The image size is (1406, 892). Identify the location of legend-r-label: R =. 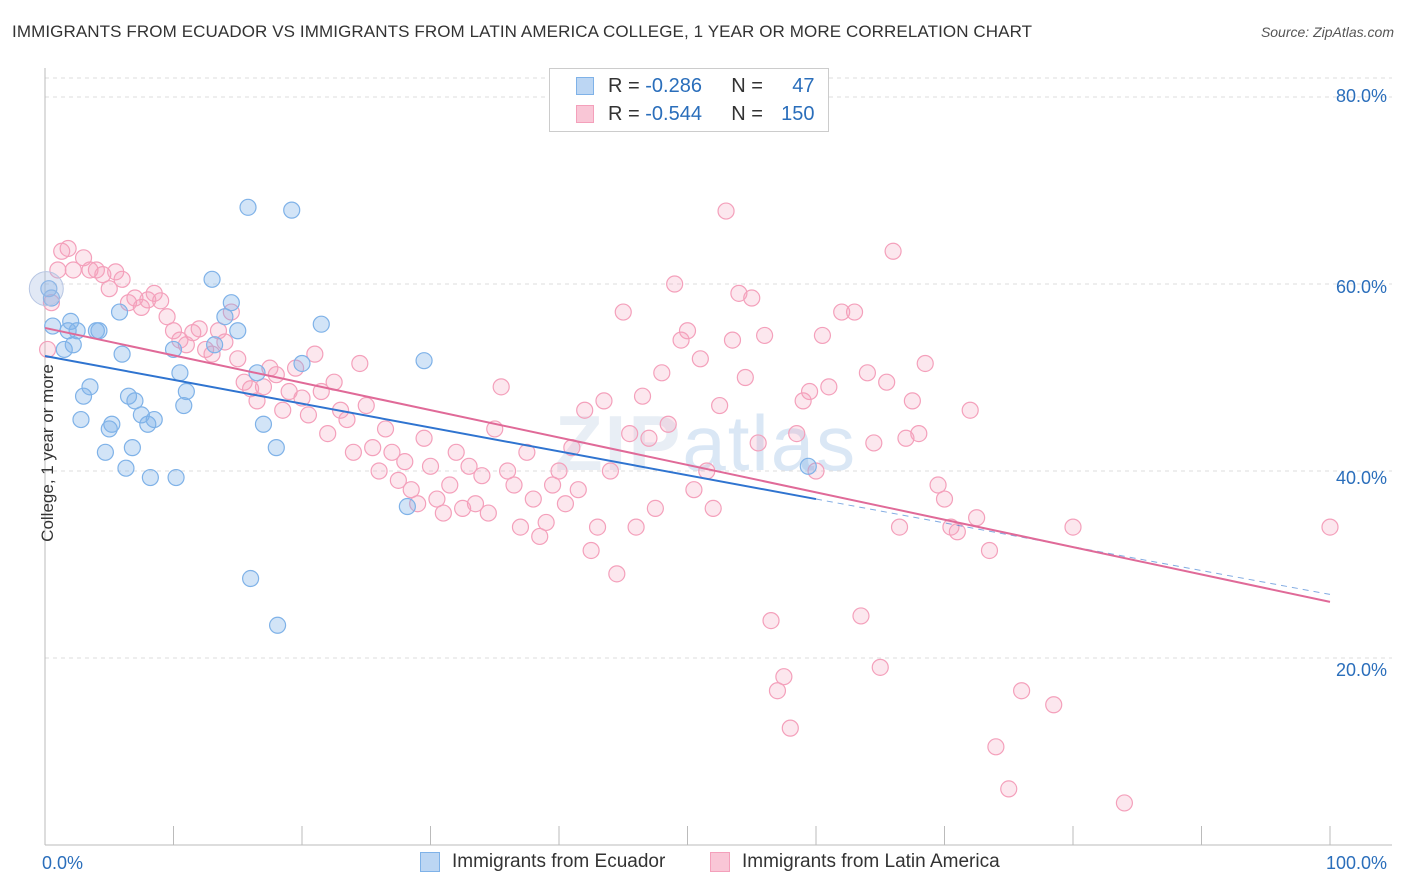
(627, 85).